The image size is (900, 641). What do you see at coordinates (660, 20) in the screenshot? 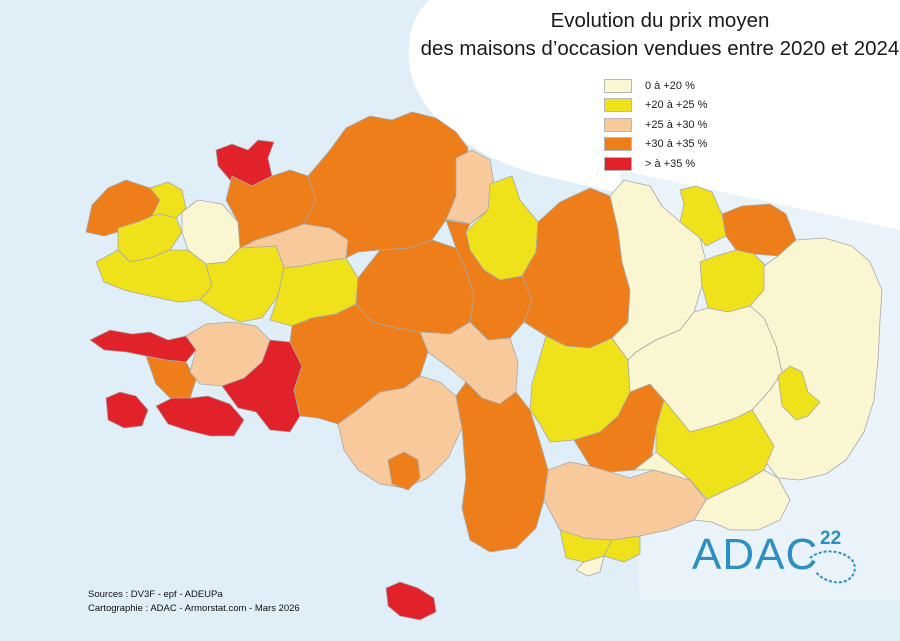
I see `map-title-line1: Evolution du prix moyen` at bounding box center [660, 20].